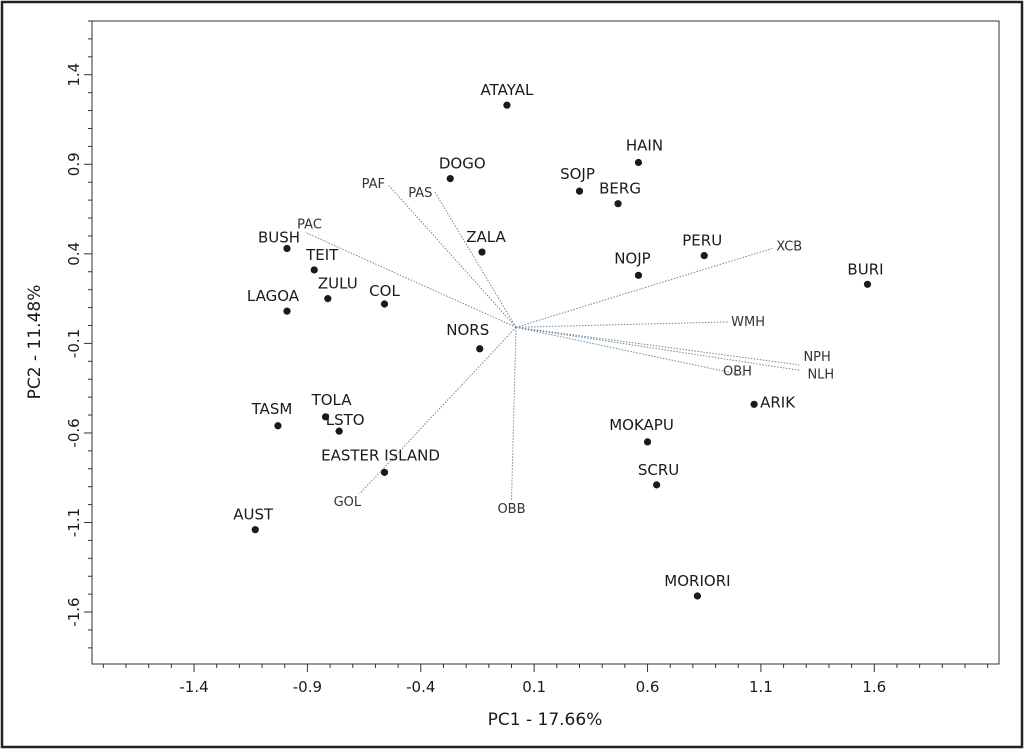 The image size is (1024, 754). What do you see at coordinates (74, 432) in the screenshot?
I see `y-tick-label: -0.6` at bounding box center [74, 432].